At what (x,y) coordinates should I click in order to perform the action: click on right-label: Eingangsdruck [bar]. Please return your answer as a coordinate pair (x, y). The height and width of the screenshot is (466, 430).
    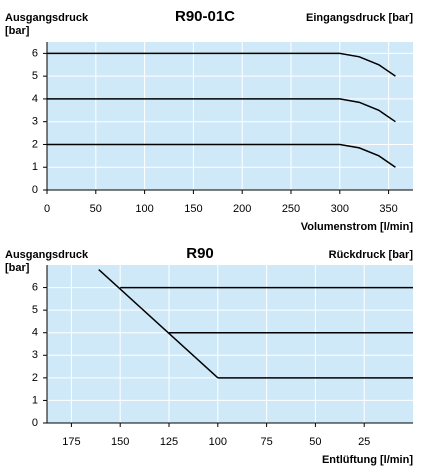
    Looking at the image, I should click on (359, 18).